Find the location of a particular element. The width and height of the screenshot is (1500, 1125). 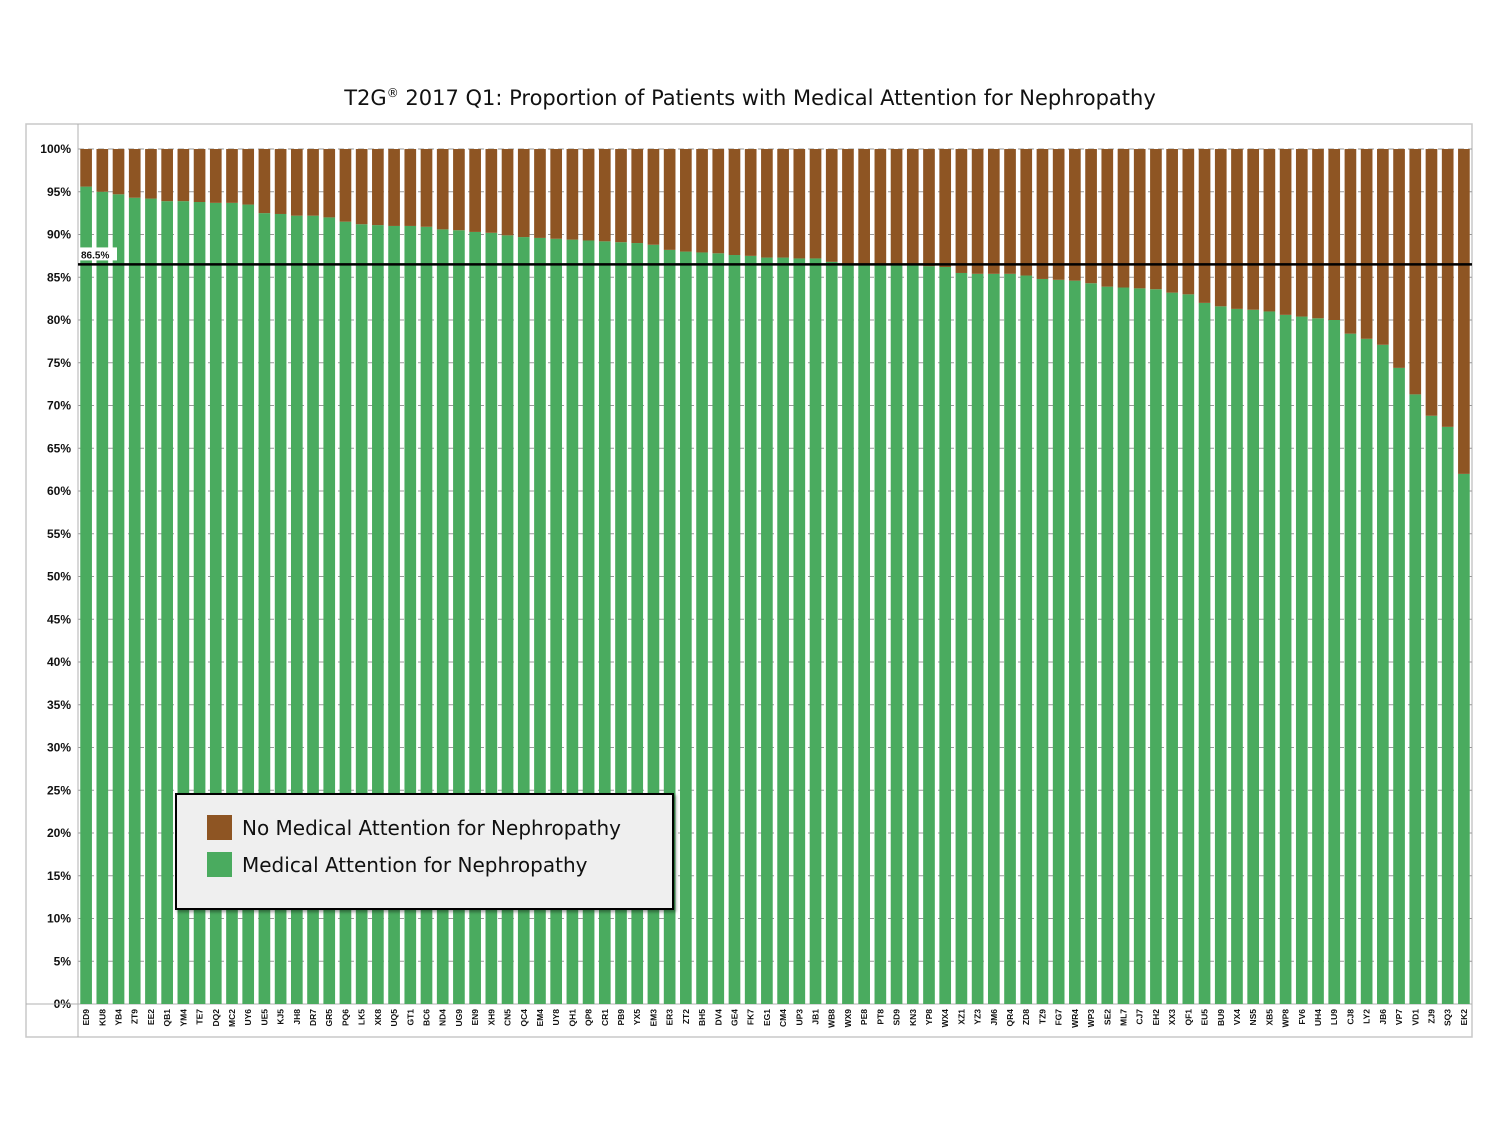

y-tick-label: 75% is located at coordinates (59, 363).